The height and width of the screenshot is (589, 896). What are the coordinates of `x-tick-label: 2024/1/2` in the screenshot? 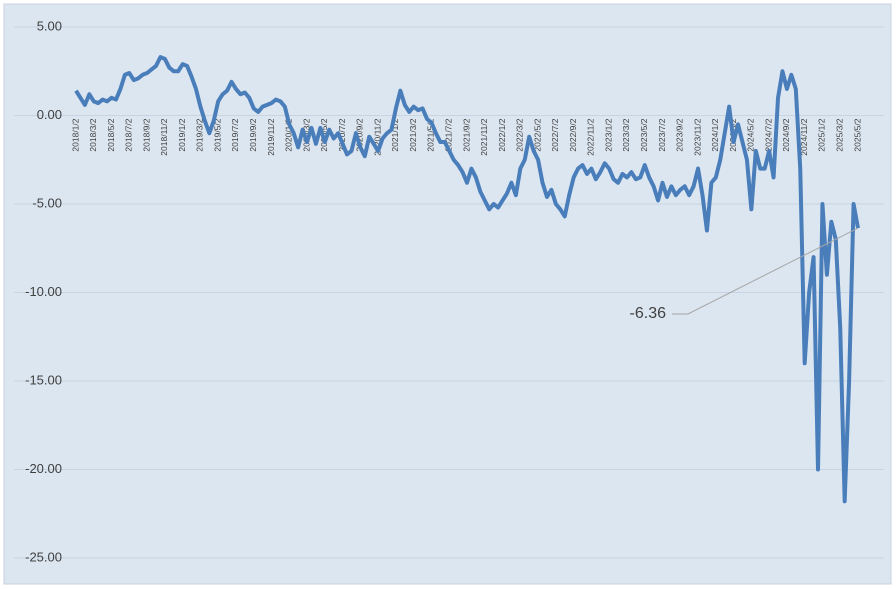 It's located at (715, 134).